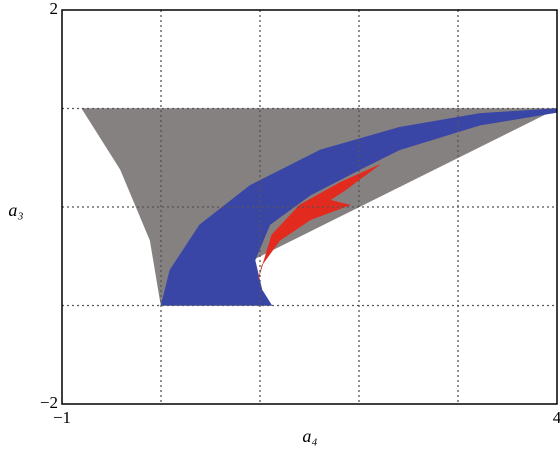 The height and width of the screenshot is (454, 560). Describe the element at coordinates (62, 417) in the screenshot. I see `x-tick-label: −1` at that location.